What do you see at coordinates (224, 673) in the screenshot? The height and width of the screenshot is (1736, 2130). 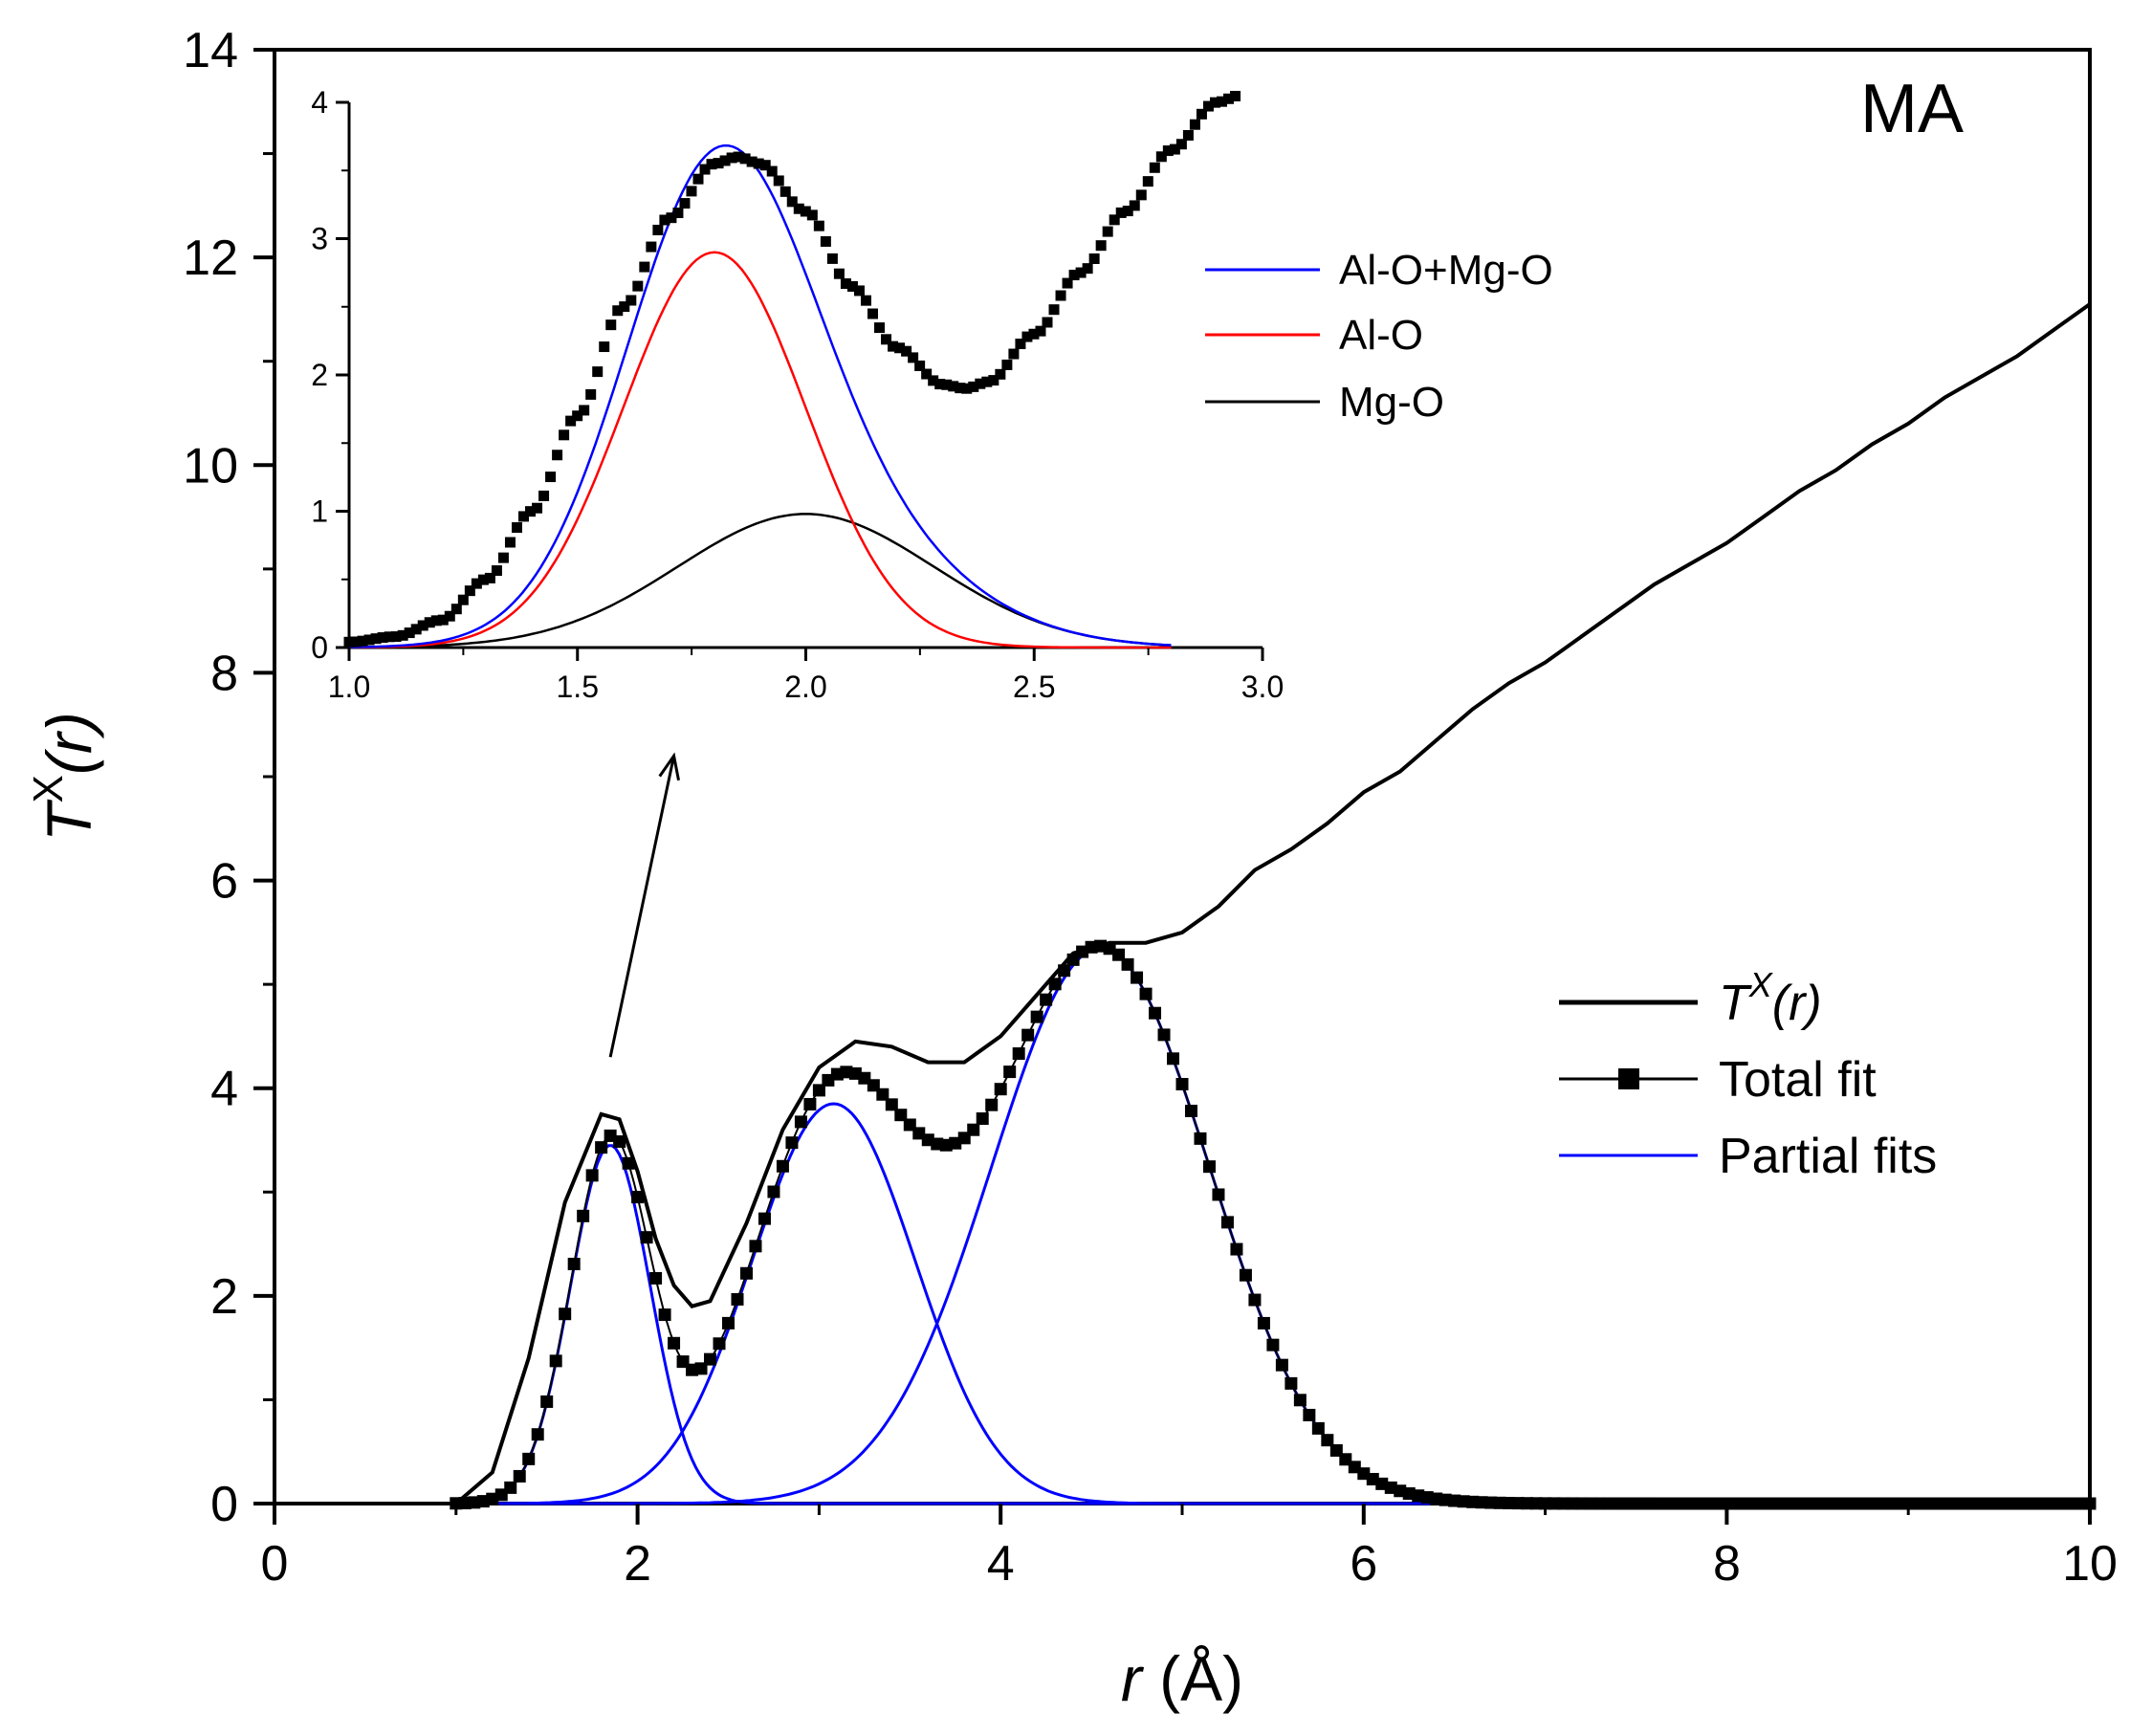 I see `y-tick-label: 8` at bounding box center [224, 673].